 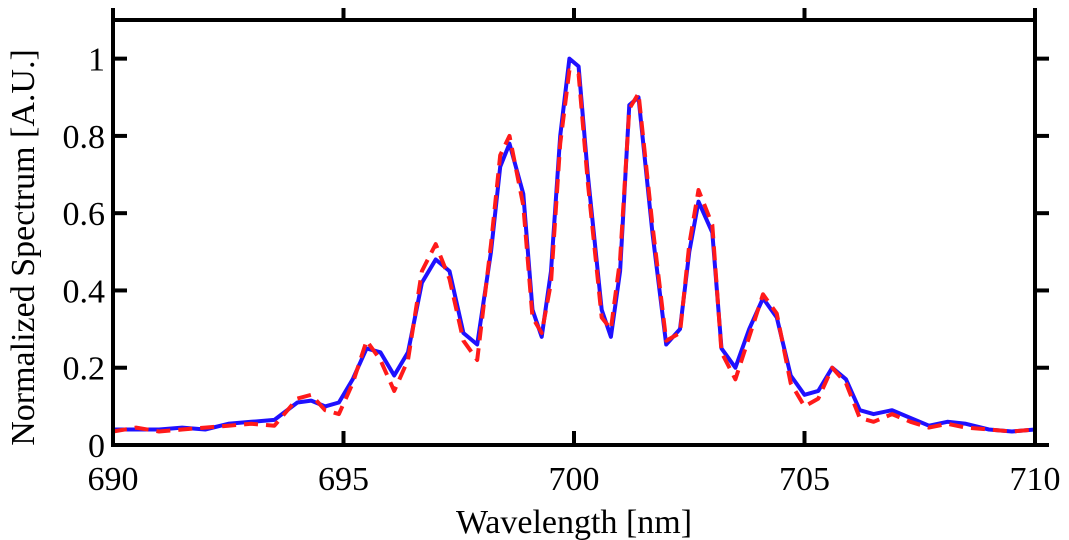 What do you see at coordinates (1035, 479) in the screenshot?
I see `x-tick-label: 710` at bounding box center [1035, 479].